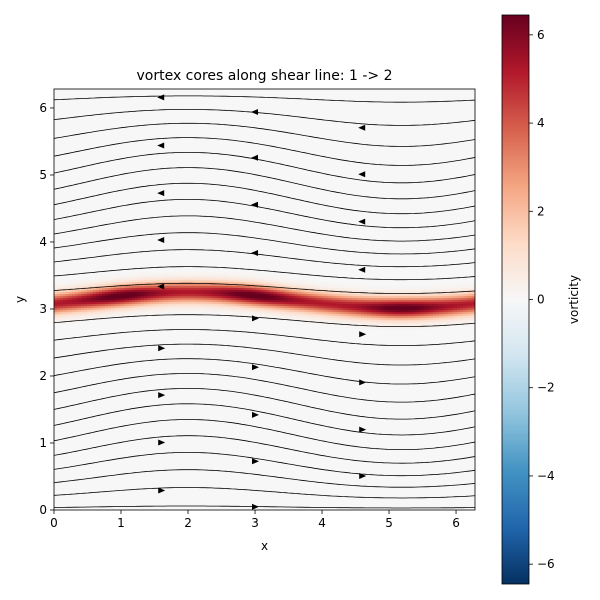  What do you see at coordinates (43, 175) in the screenshot?
I see `y-tick-label: 5` at bounding box center [43, 175].